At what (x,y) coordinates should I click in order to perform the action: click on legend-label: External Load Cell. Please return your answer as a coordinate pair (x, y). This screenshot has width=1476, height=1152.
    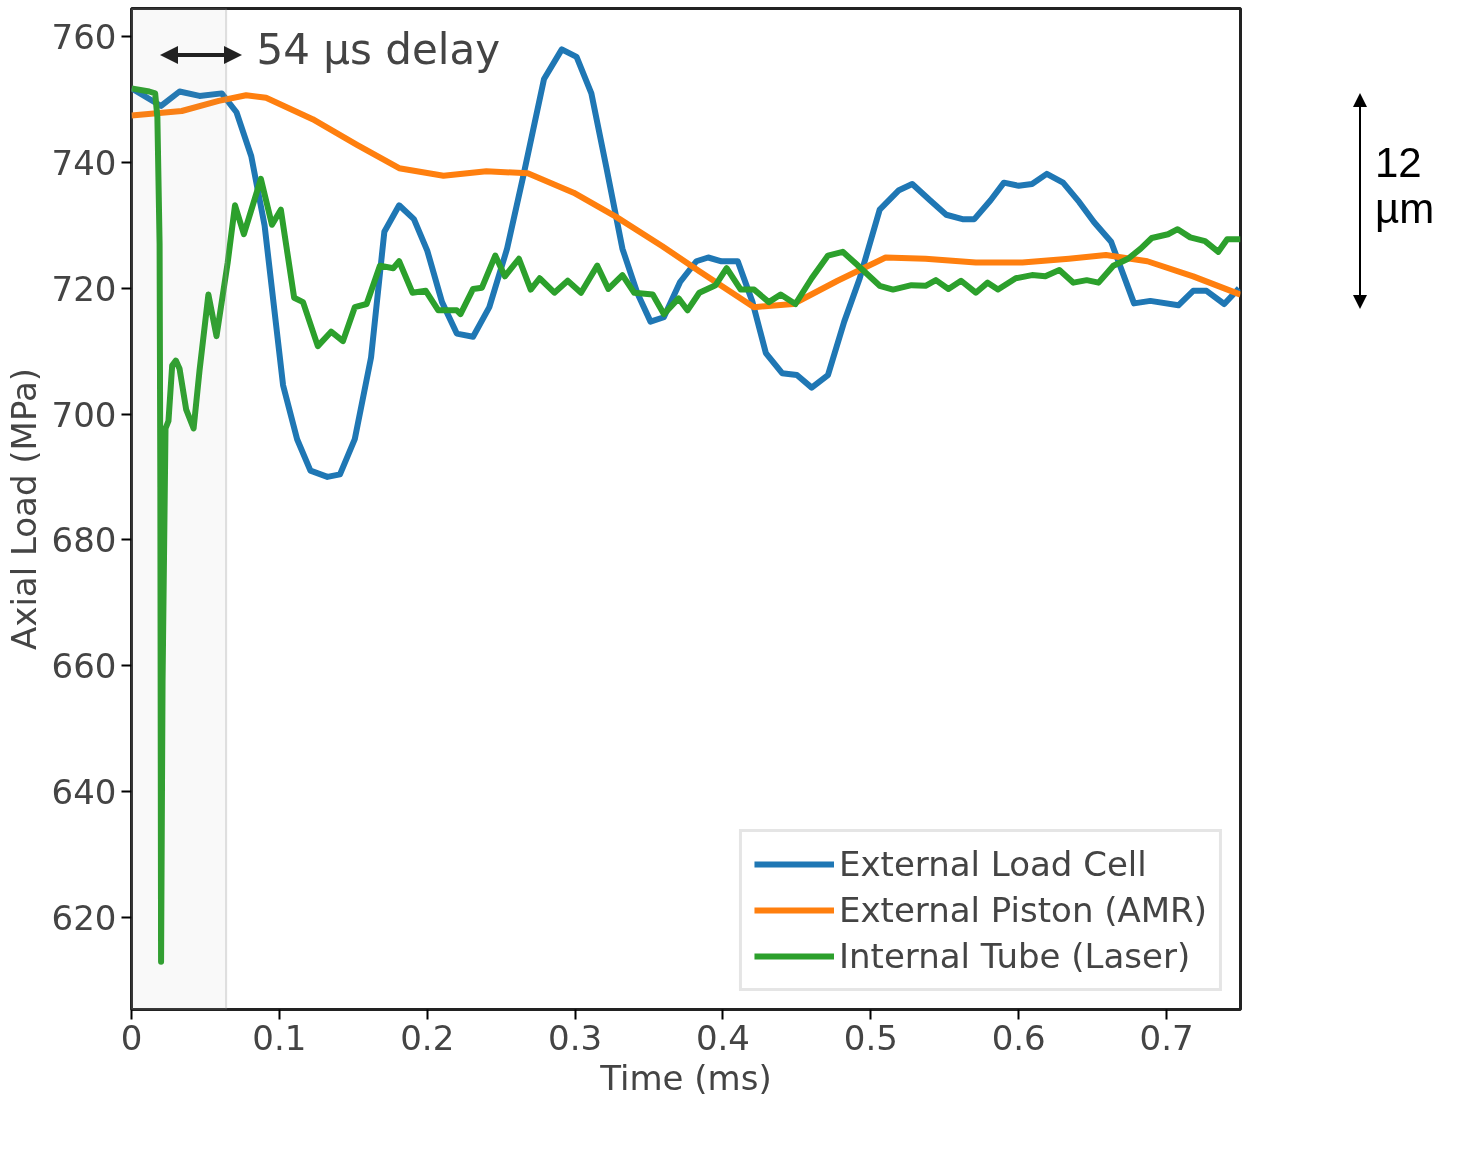
    Looking at the image, I should click on (992, 864).